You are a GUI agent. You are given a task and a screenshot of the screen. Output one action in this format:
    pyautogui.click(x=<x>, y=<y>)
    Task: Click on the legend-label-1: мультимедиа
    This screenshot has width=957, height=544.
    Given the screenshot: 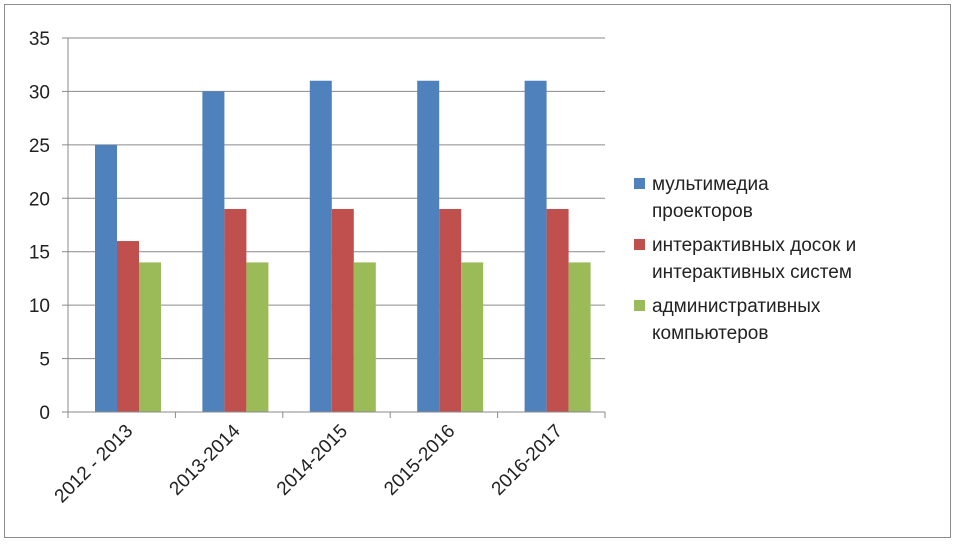 What is the action you would take?
    pyautogui.click(x=710, y=184)
    